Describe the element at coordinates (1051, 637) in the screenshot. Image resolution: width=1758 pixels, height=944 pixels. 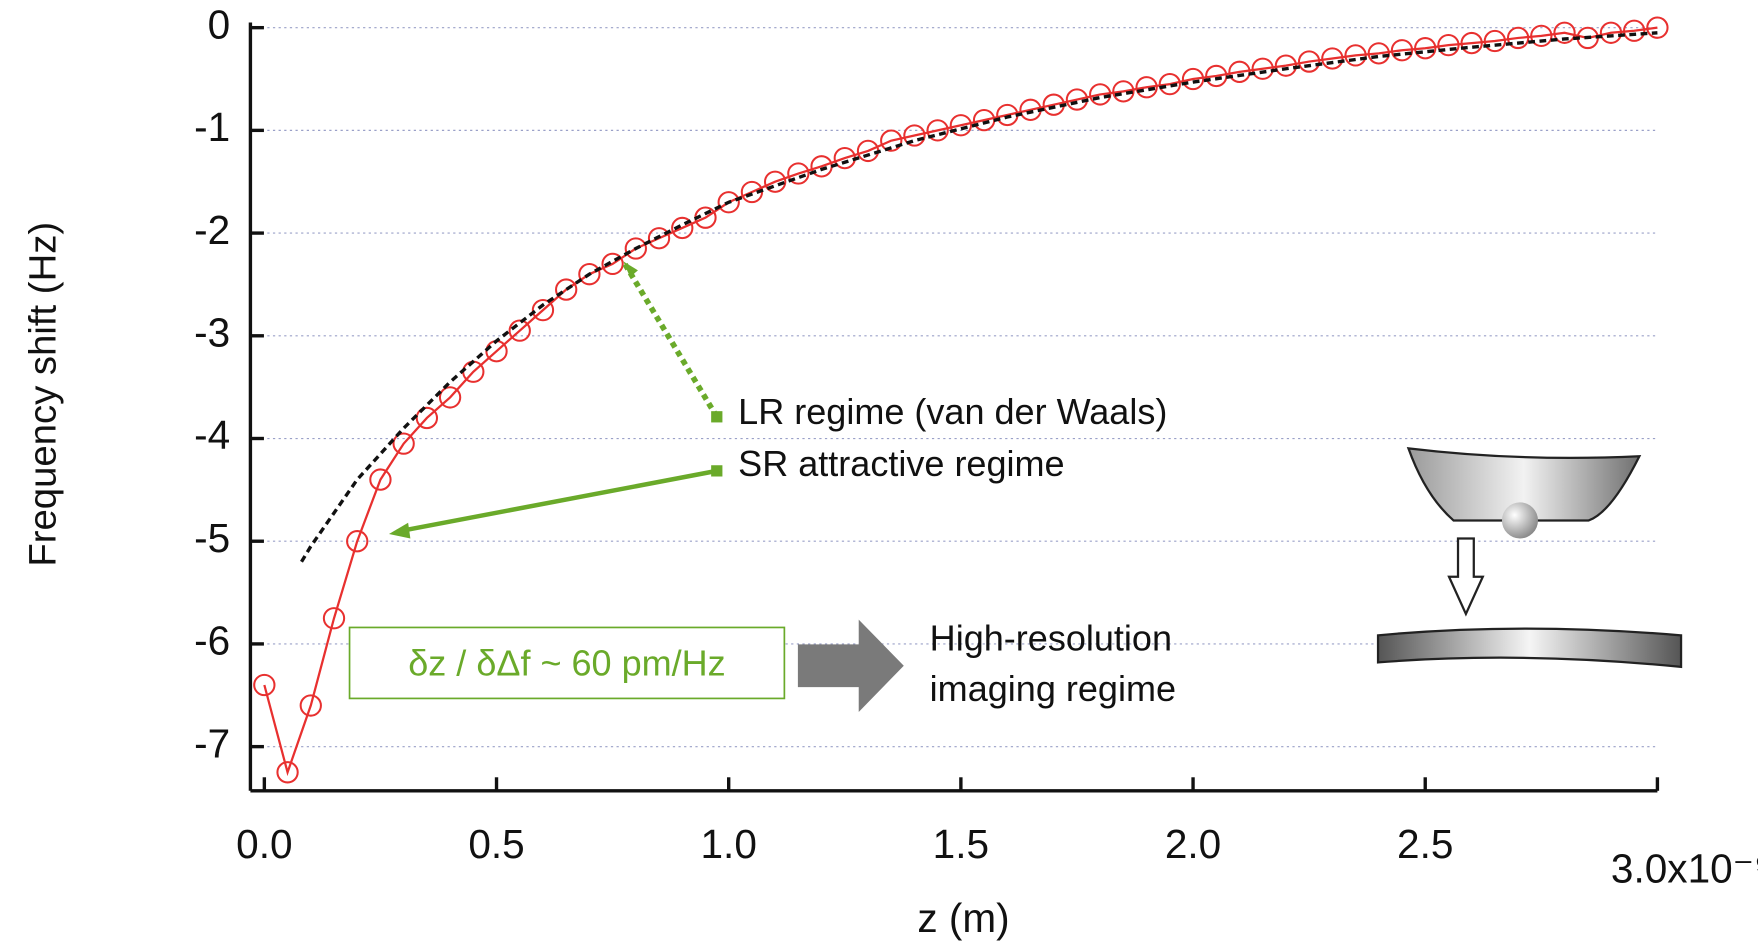
I see `annotation: High-resolution` at that location.